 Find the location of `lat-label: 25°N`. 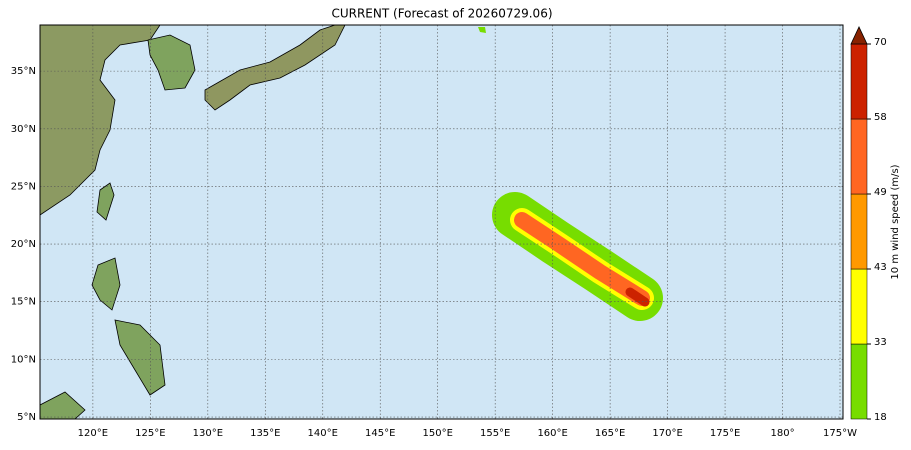

lat-label: 25°N is located at coordinates (23, 186).